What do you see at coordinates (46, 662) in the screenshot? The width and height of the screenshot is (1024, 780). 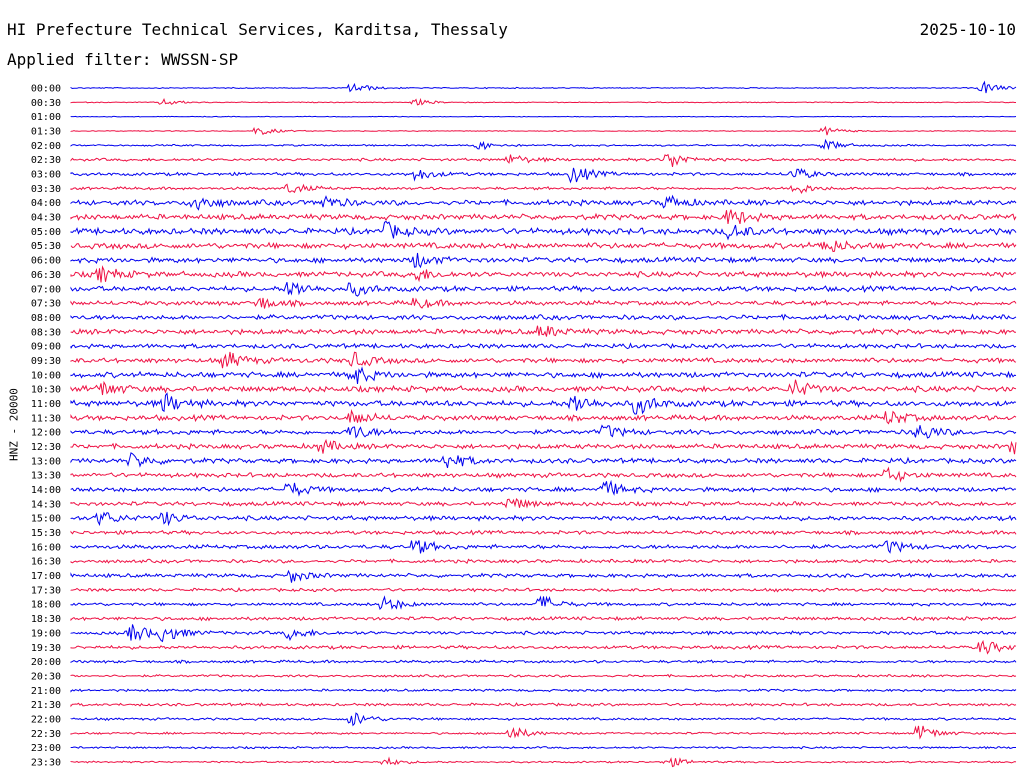 I see `row-time-label: 20:00` at bounding box center [46, 662].